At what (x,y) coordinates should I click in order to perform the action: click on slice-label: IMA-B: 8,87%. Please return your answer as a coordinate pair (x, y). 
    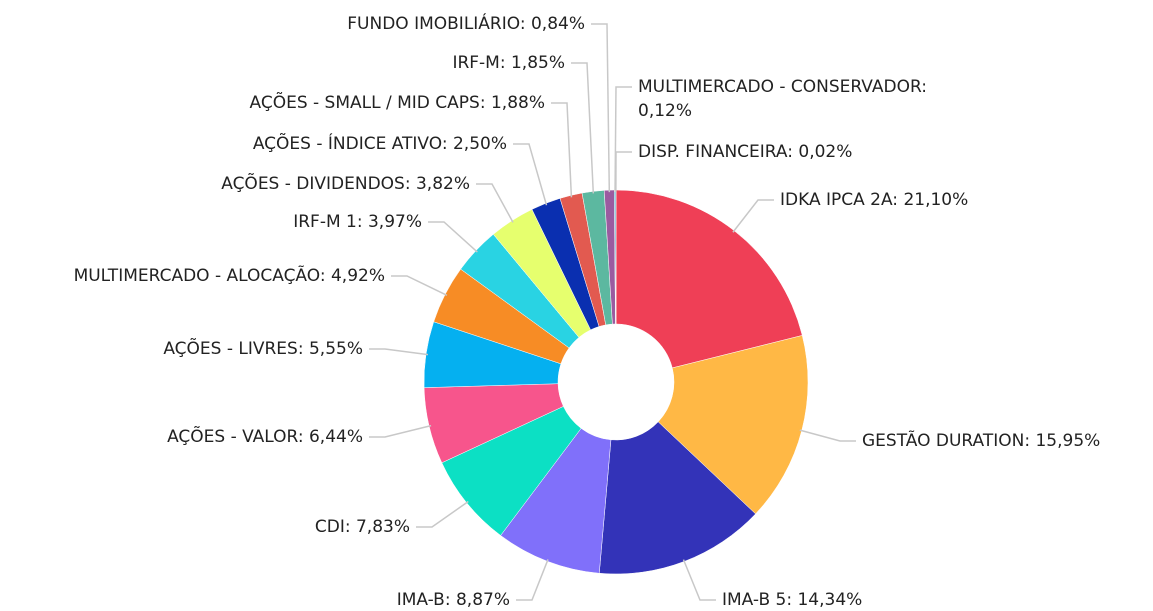
    Looking at the image, I should click on (453, 600).